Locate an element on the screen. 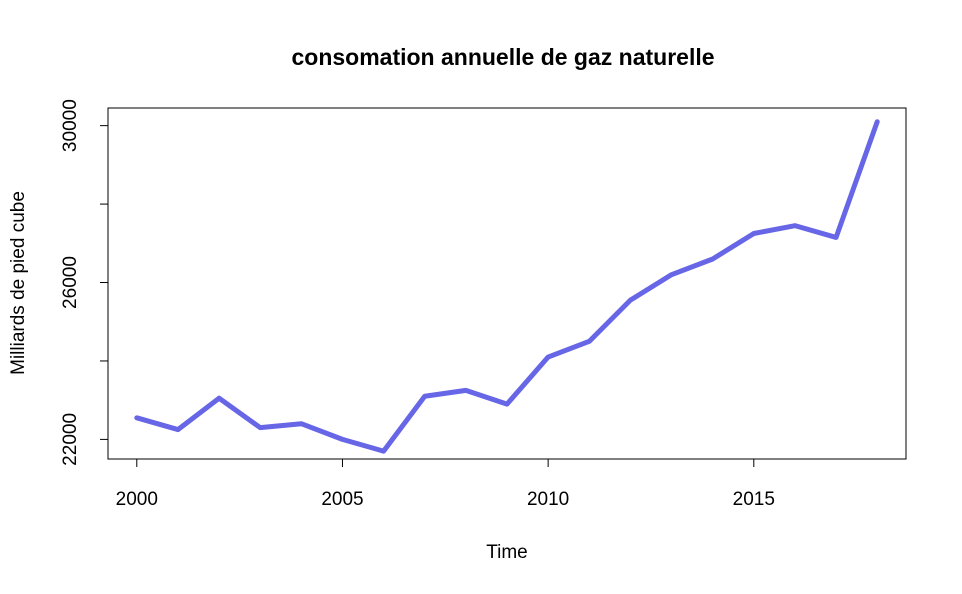  x-tick-label: 2015 is located at coordinates (754, 499).